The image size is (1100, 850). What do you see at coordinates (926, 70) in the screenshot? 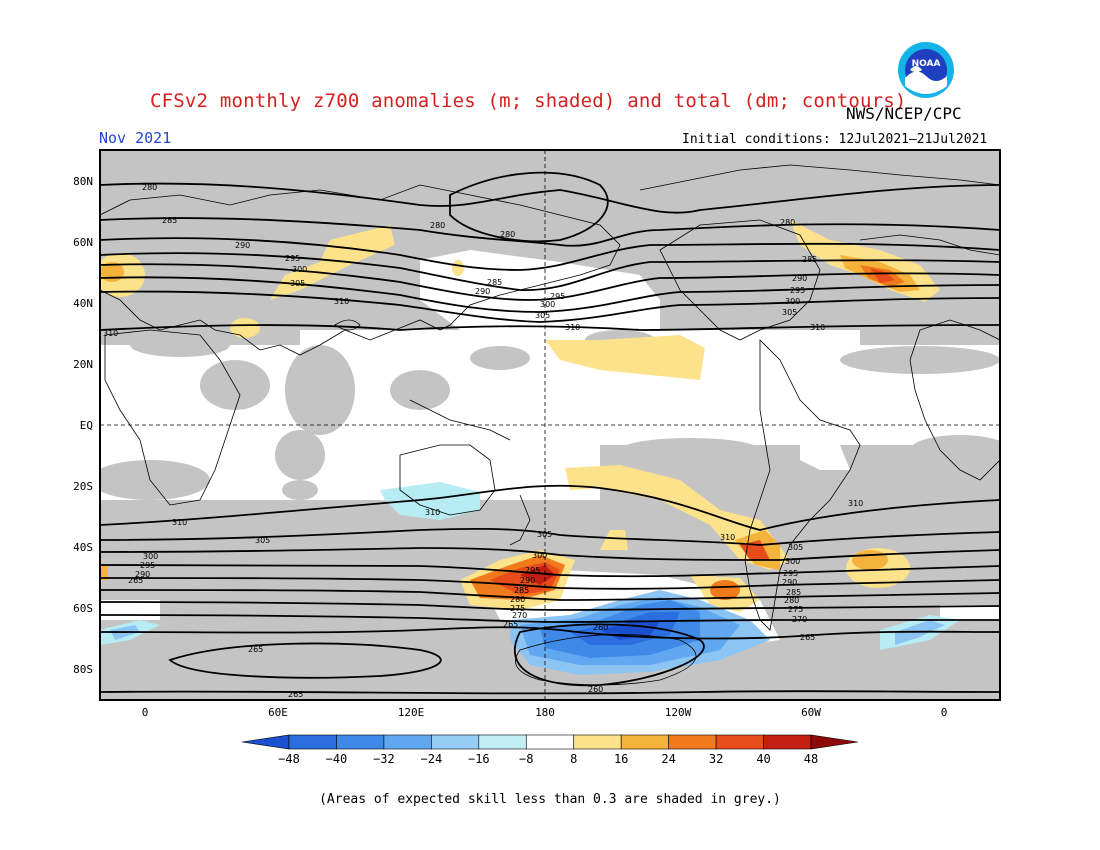
I see `noaa-logo-icon: NOAA` at bounding box center [926, 70].